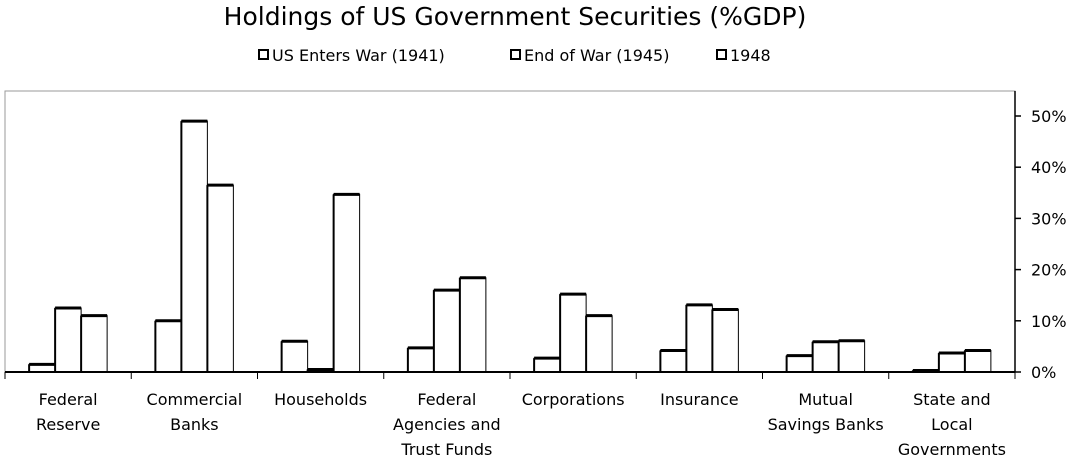  What do you see at coordinates (1049, 116) in the screenshot?
I see `y-tick-label-5: 50%` at bounding box center [1049, 116].